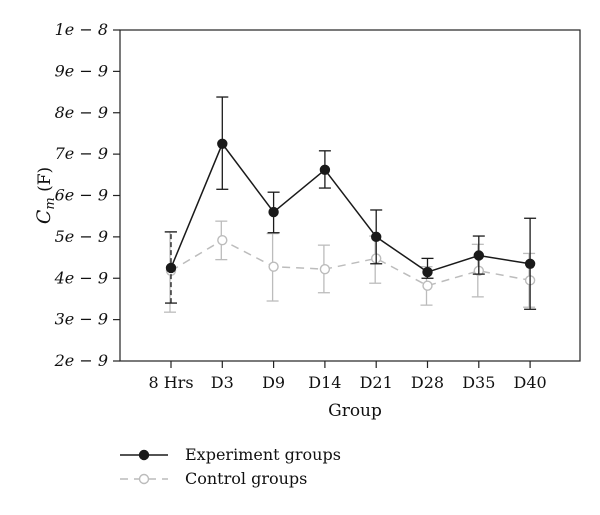 Image resolution: width=600 pixels, height=515 pixels. Describe the element at coordinates (170, 382) in the screenshot. I see `x-tick-label: 8 Hrs` at that location.